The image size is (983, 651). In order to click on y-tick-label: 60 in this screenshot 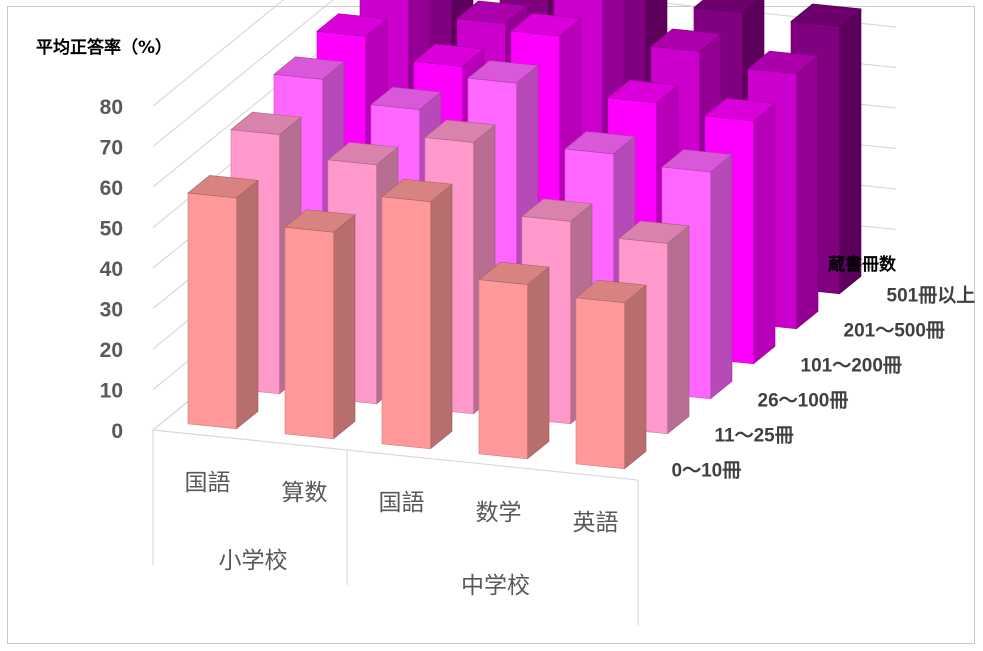, I will do `click(111, 188)`.